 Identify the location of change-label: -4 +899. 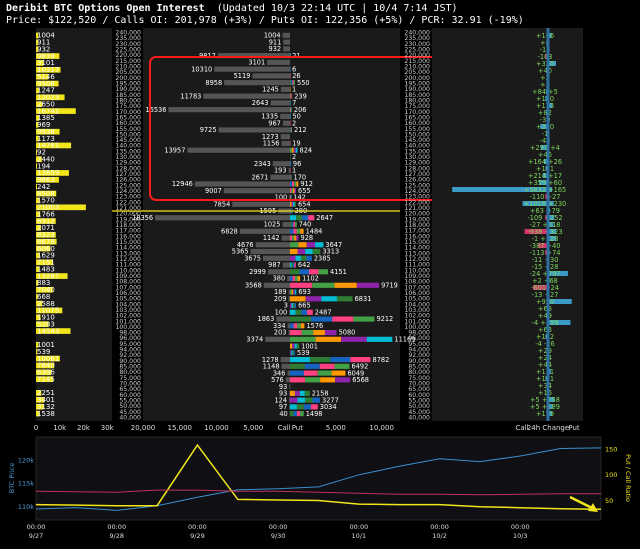
(545, 323).